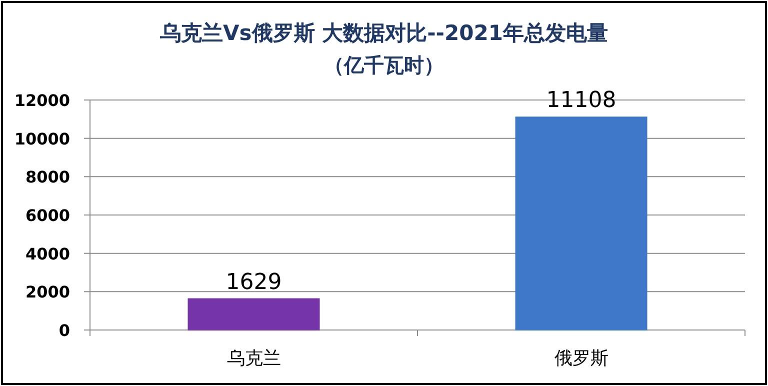 The width and height of the screenshot is (768, 386). I want to click on y-tick-label: 2000, so click(47, 292).